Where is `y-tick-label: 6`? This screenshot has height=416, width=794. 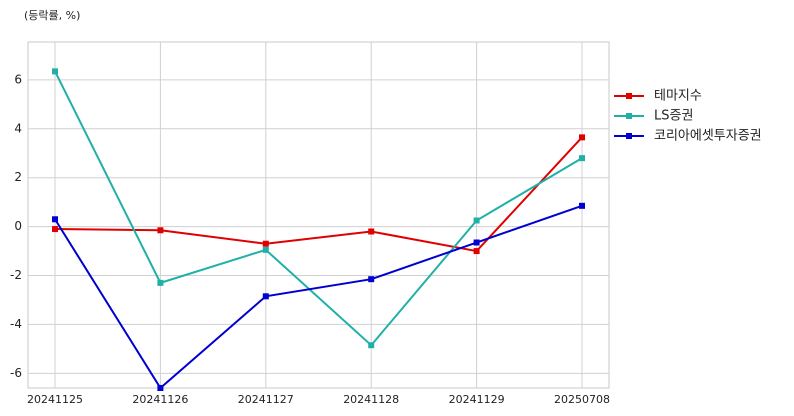 y-tick-label: 6 is located at coordinates (18, 79).